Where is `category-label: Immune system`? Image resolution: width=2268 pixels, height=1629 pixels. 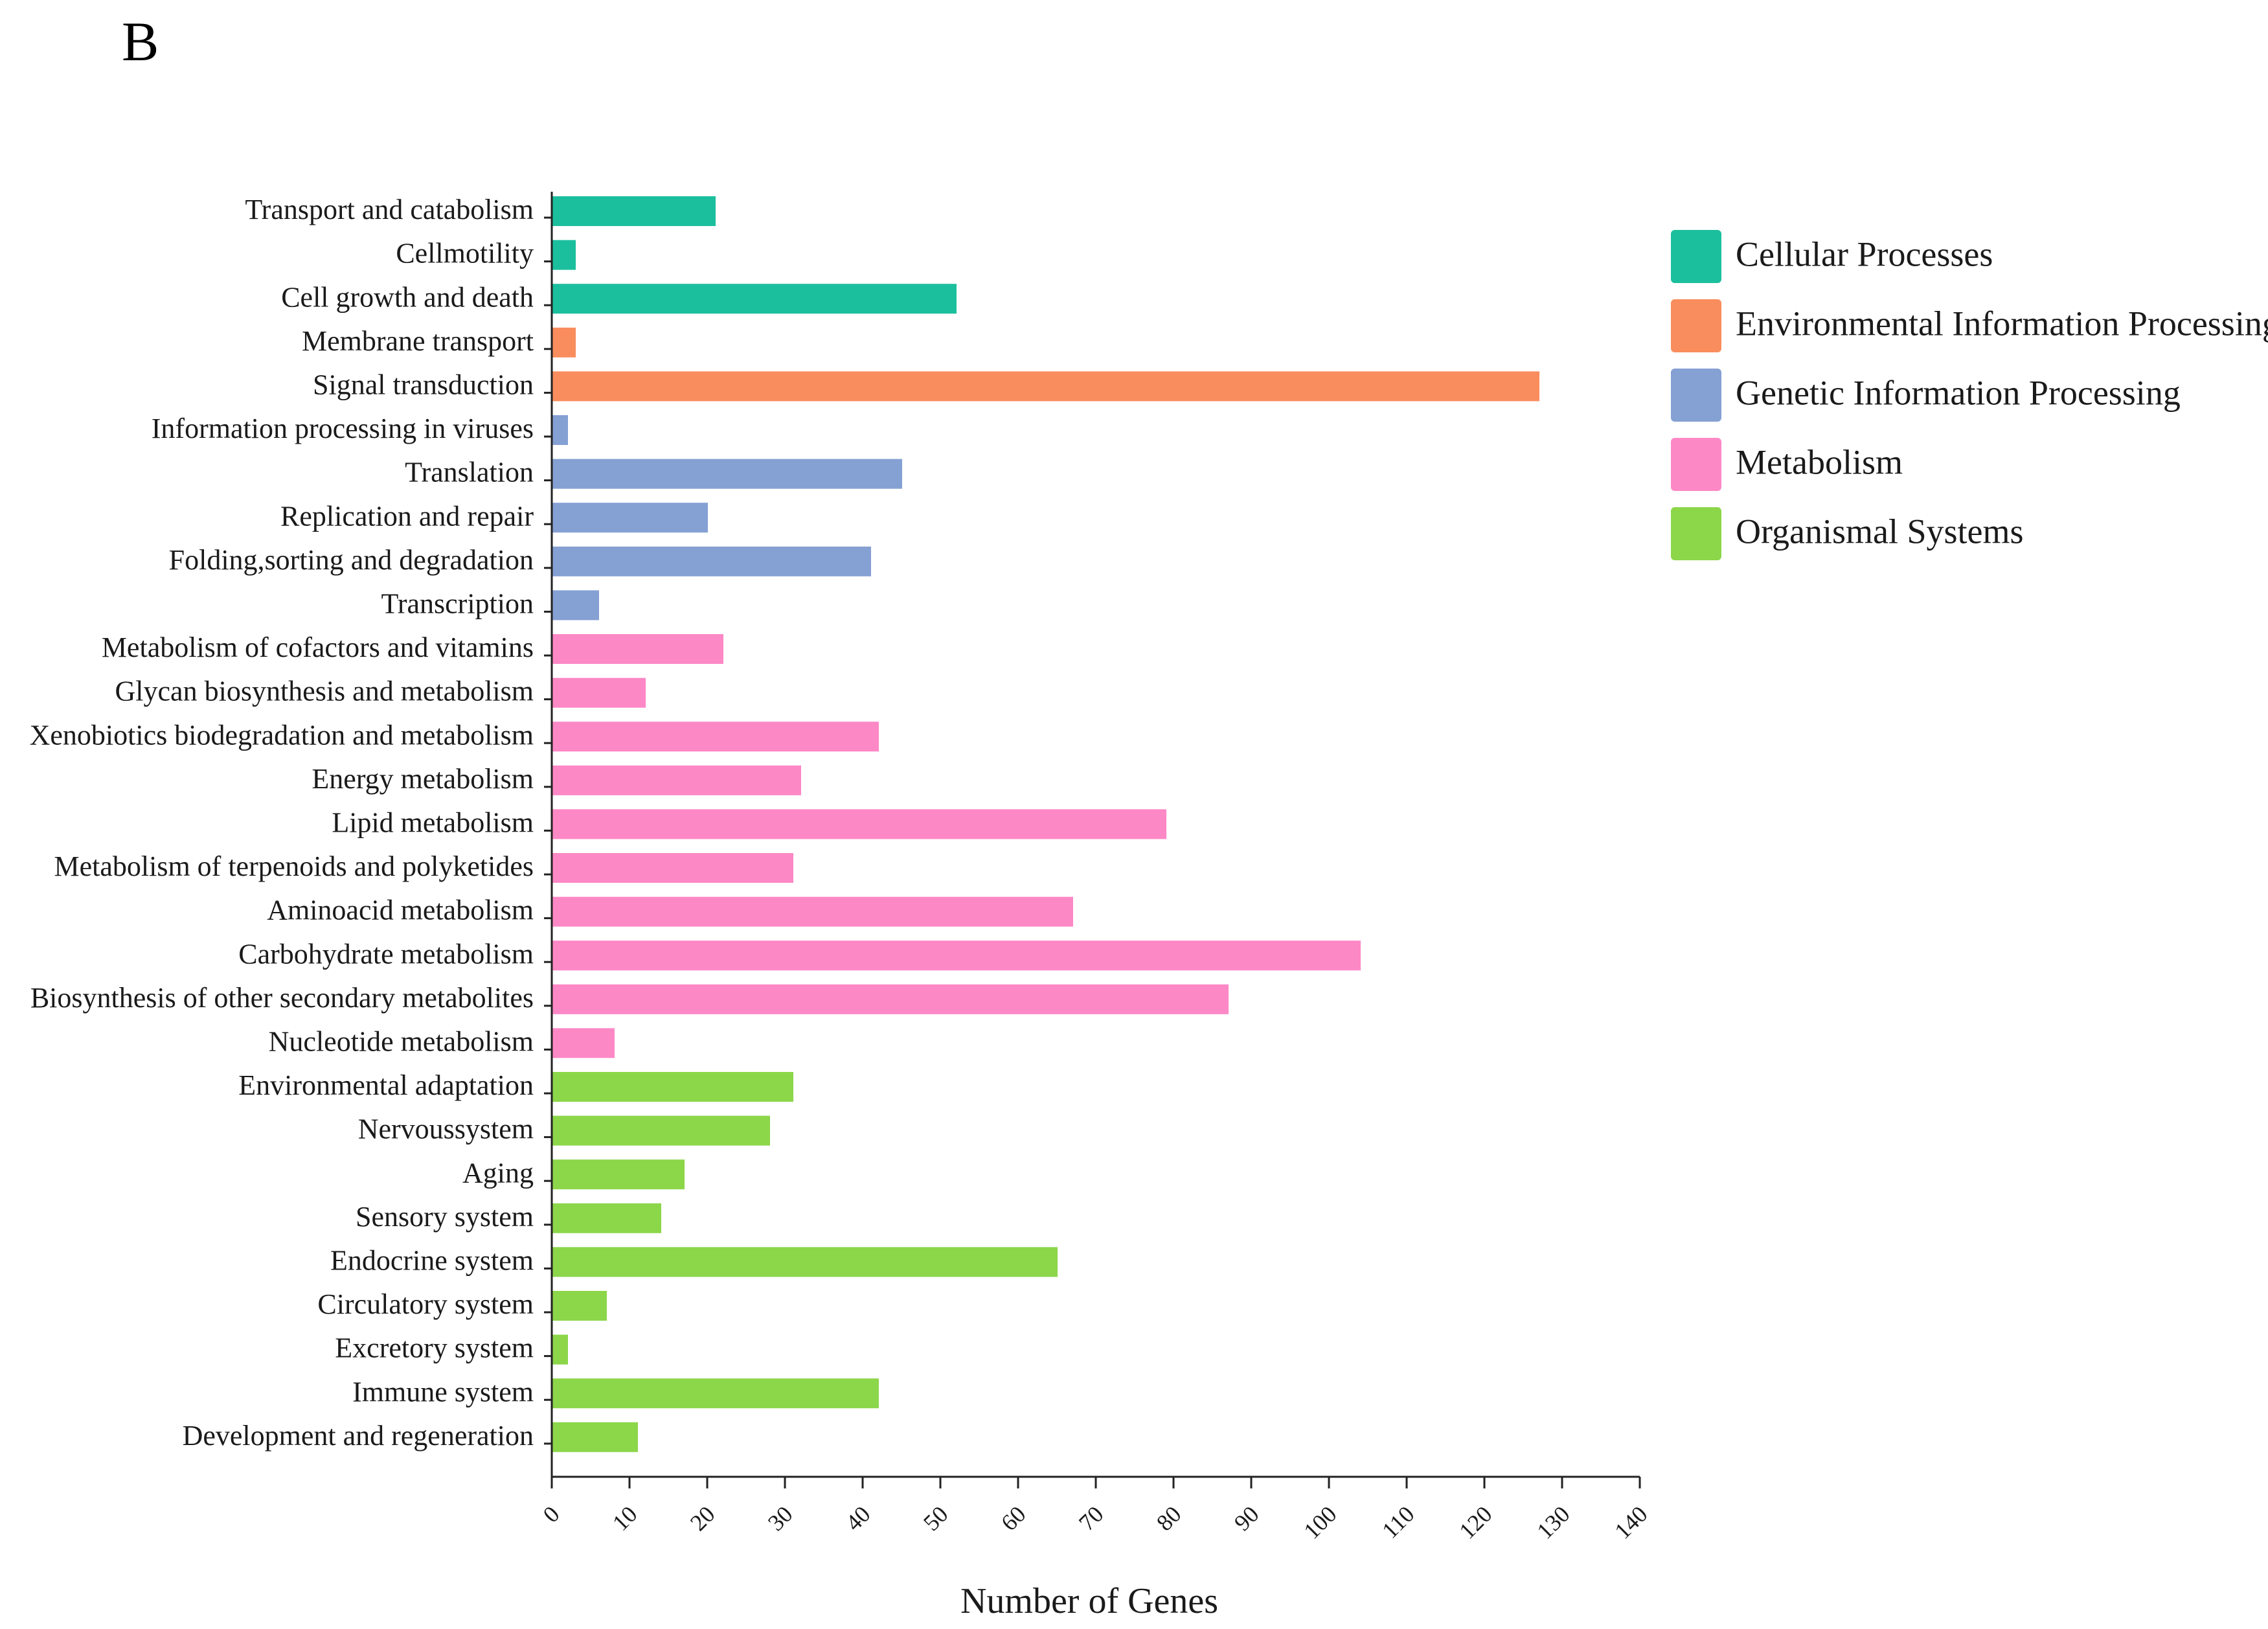
category-label: Immune system is located at coordinates (443, 1391).